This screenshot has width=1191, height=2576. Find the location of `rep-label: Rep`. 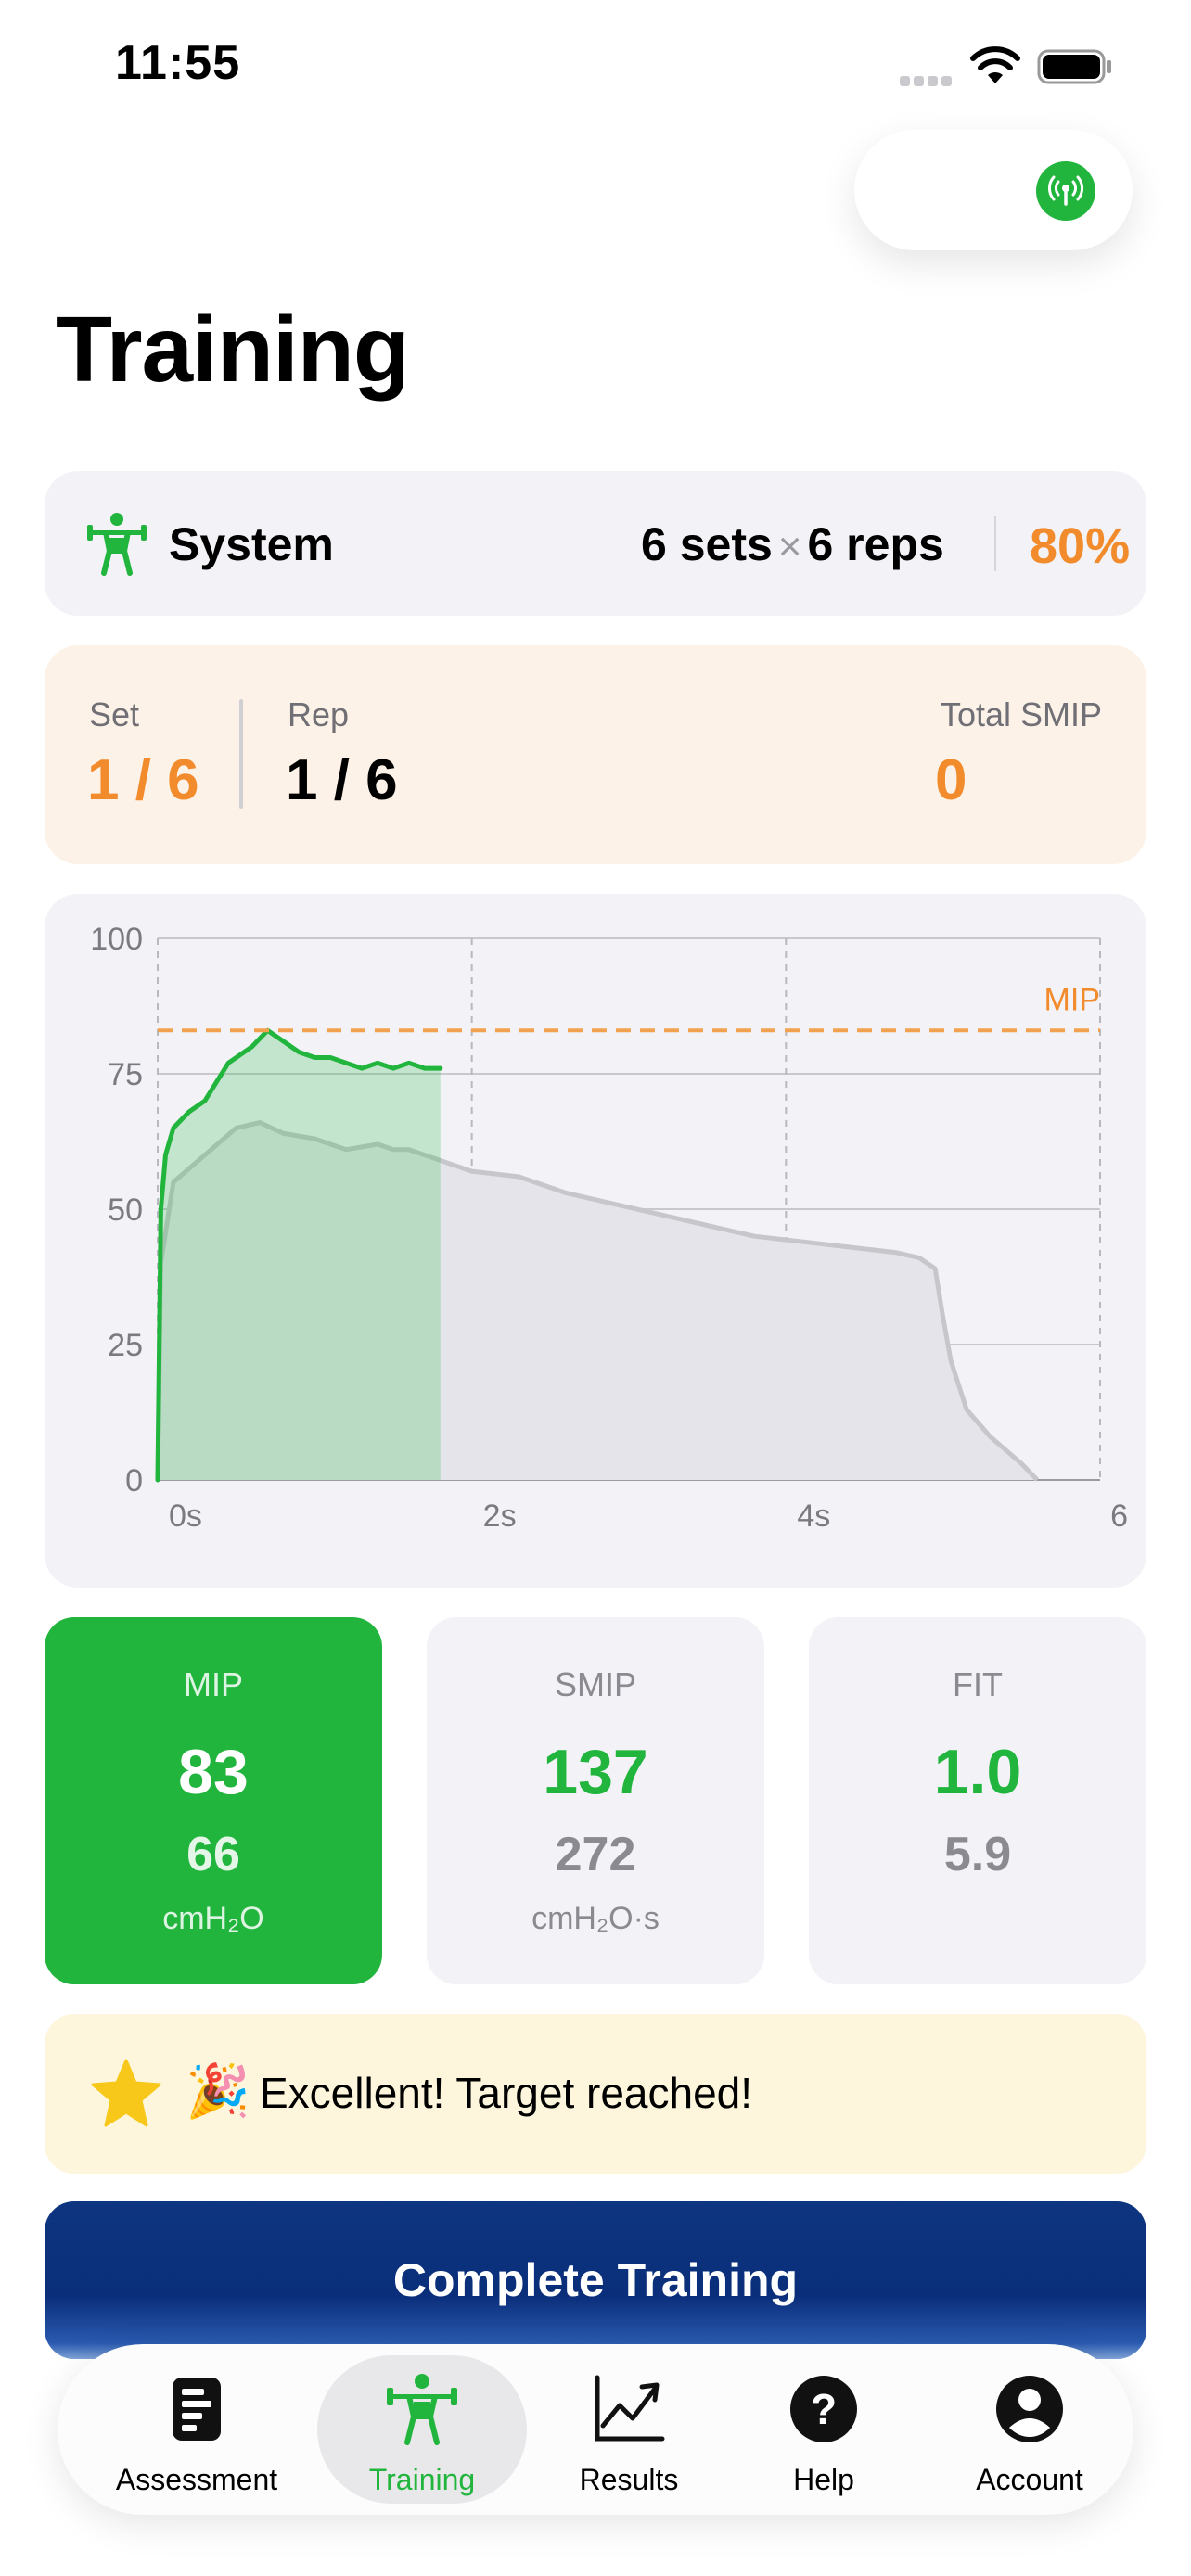

rep-label: Rep is located at coordinates (319, 714).